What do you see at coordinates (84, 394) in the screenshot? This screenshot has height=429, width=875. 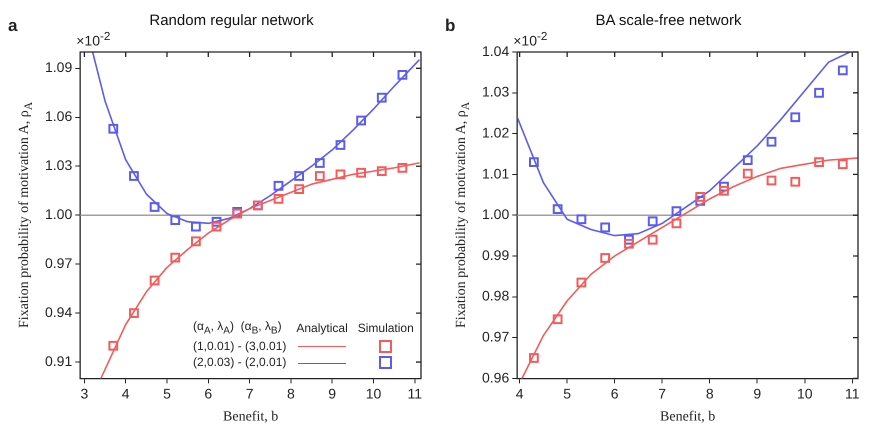 I see `x-tick-label: 3` at bounding box center [84, 394].